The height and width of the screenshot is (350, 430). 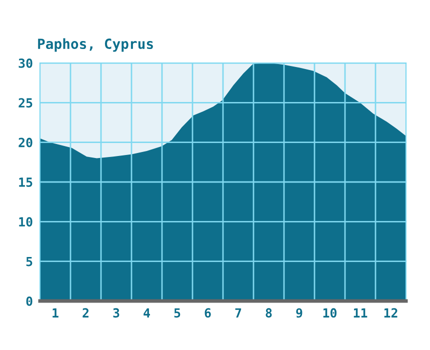 What do you see at coordinates (147, 313) in the screenshot?
I see `x-tick-label: 4` at bounding box center [147, 313].